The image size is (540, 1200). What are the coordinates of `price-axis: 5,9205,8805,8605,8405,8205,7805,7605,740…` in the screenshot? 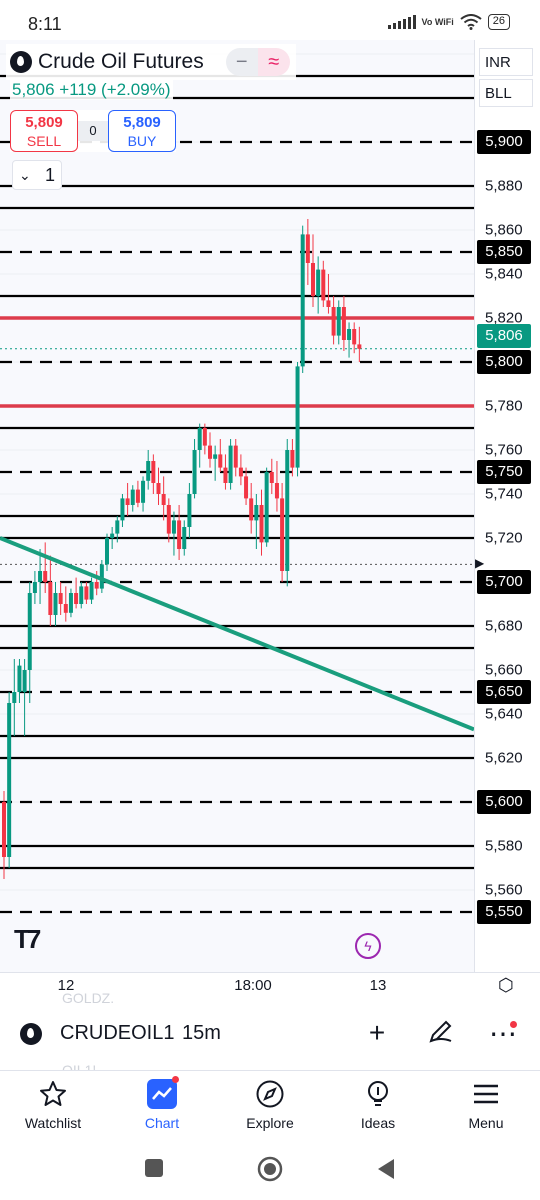 It's located at (507, 506).